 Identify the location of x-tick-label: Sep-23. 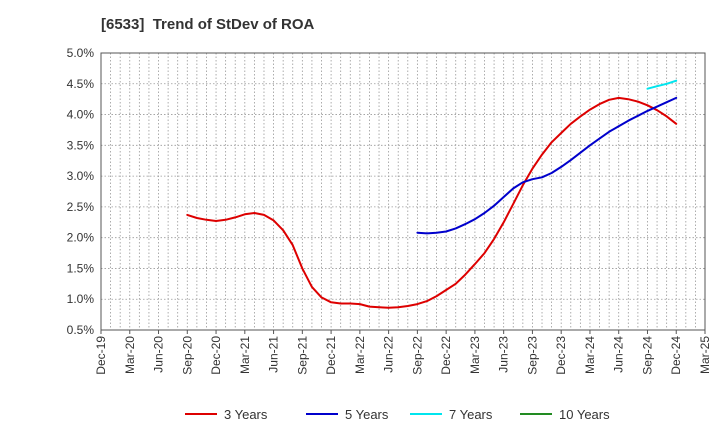
(532, 355).